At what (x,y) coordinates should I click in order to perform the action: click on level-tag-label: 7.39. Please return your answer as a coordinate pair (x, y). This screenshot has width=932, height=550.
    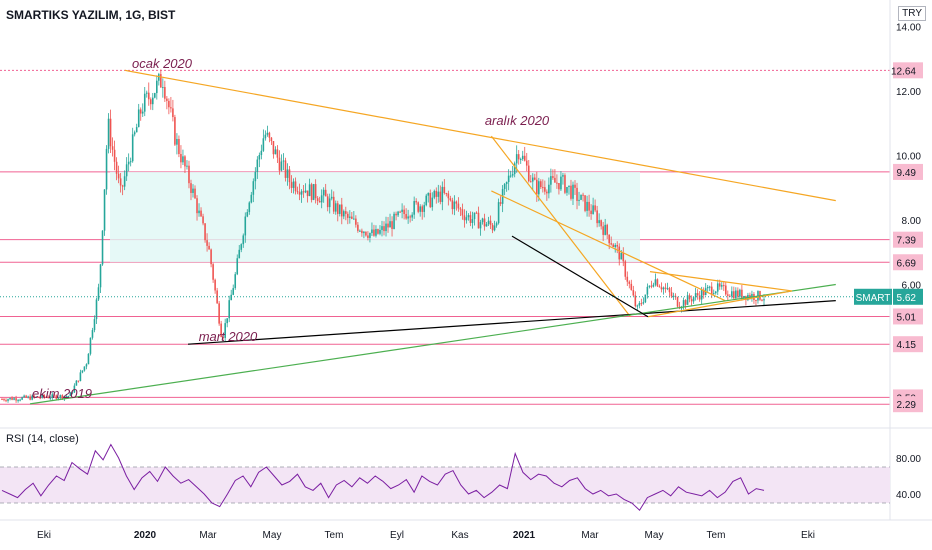
    Looking at the image, I should click on (907, 241).